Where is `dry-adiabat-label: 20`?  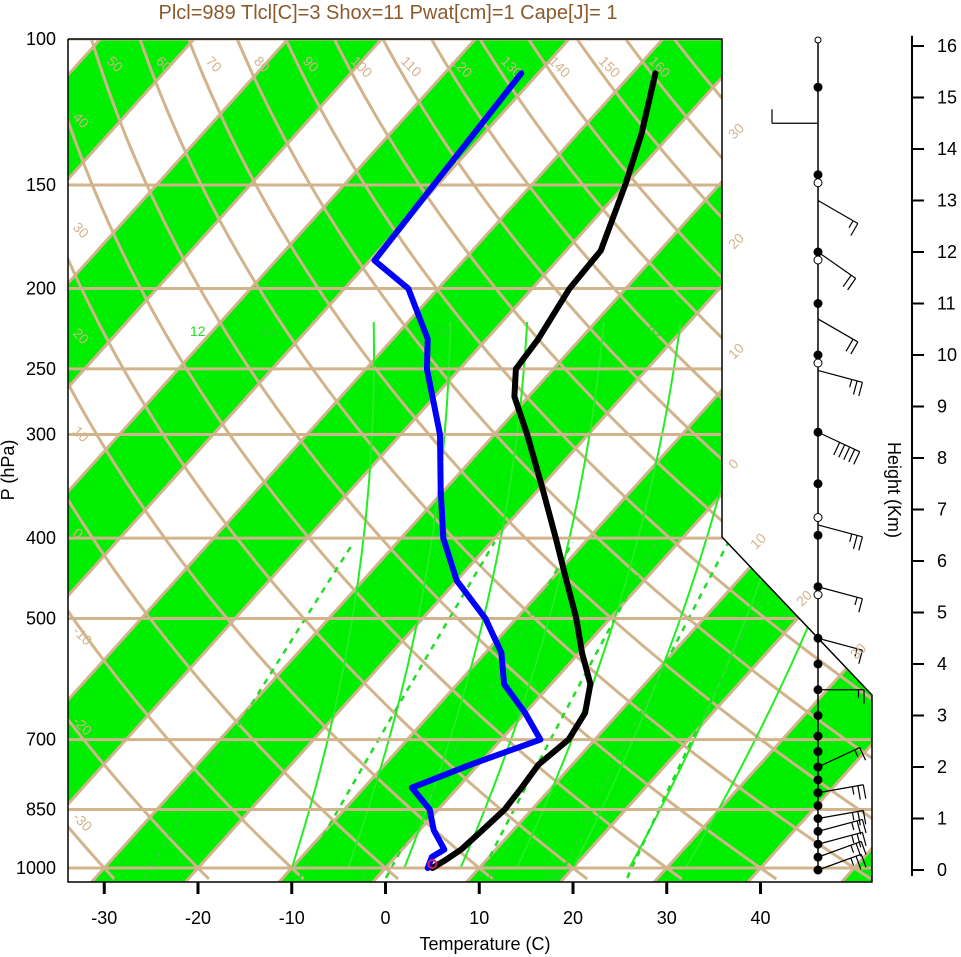 dry-adiabat-label: 20 is located at coordinates (804, 598).